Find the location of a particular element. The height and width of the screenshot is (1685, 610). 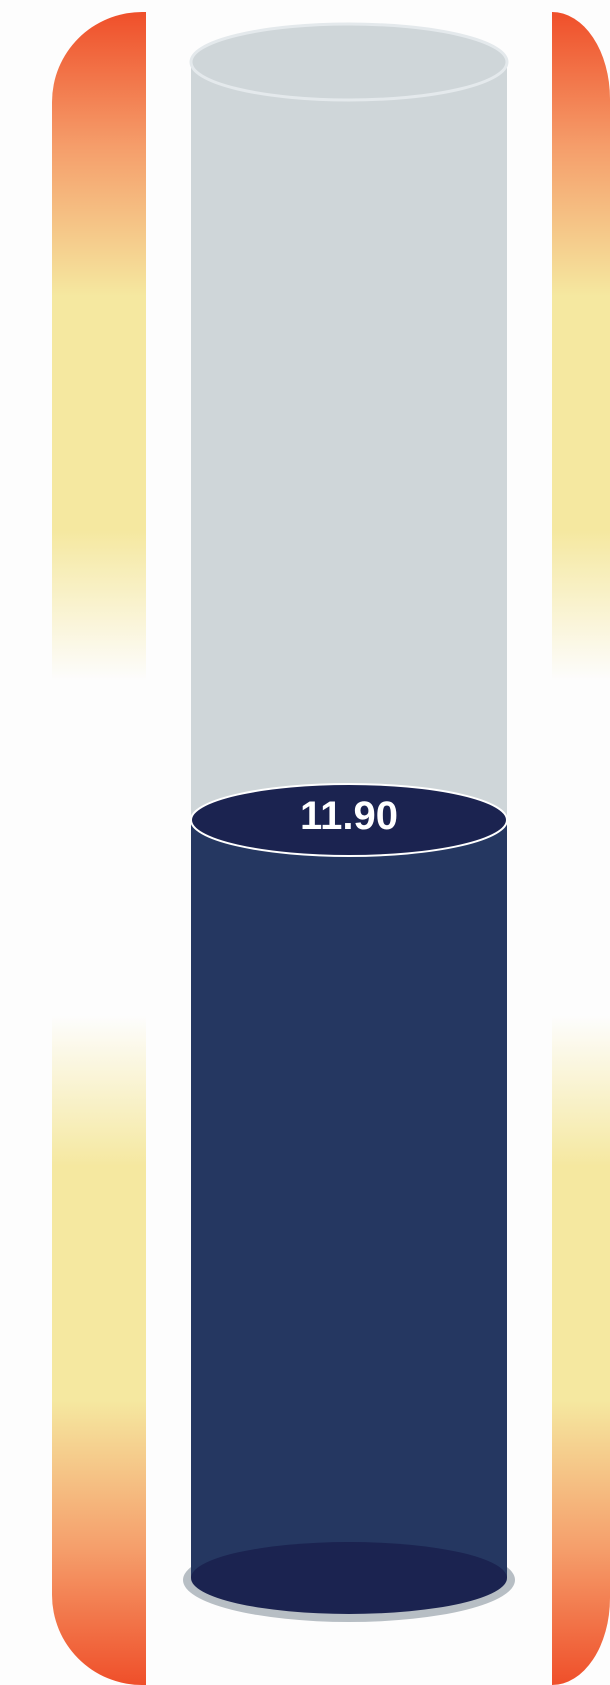

cylinder-fill-level-surface is located at coordinates (349, 820).